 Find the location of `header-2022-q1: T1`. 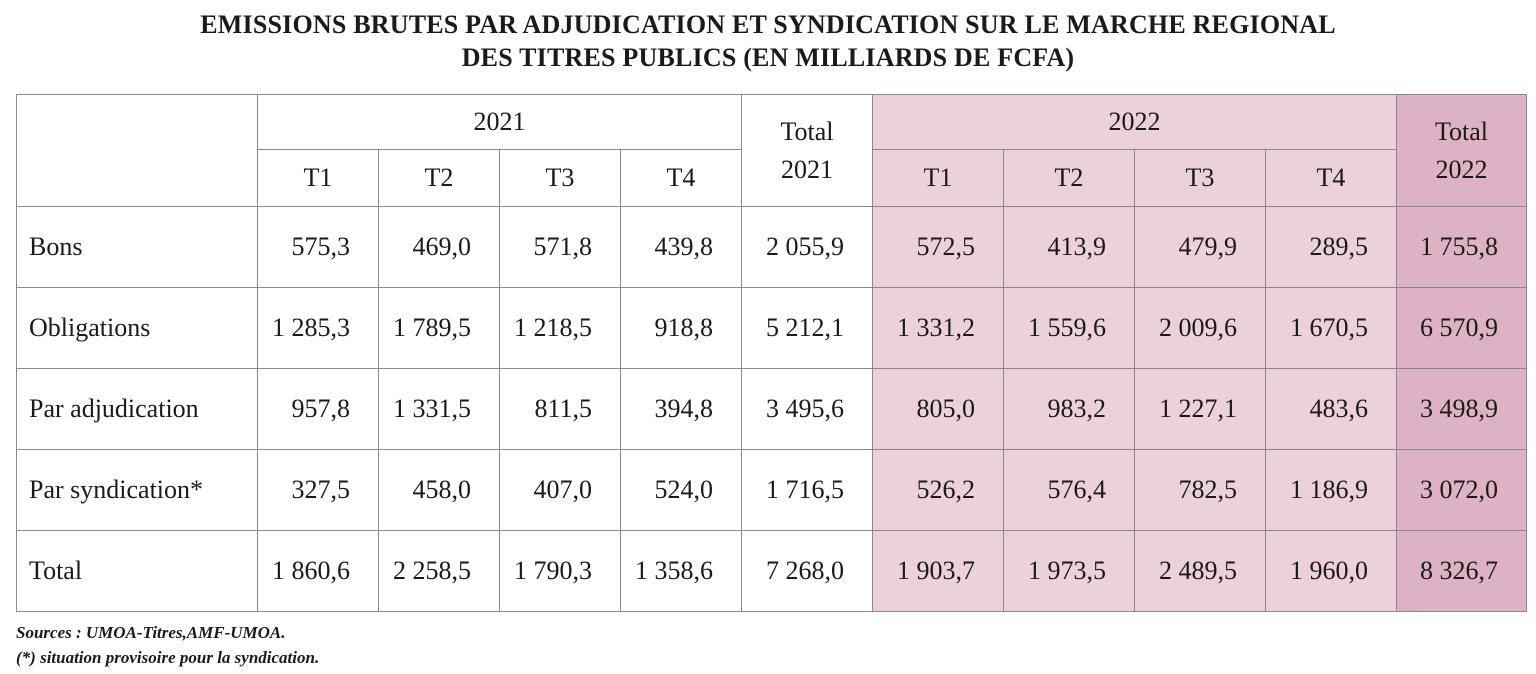

header-2022-q1: T1 is located at coordinates (938, 178).